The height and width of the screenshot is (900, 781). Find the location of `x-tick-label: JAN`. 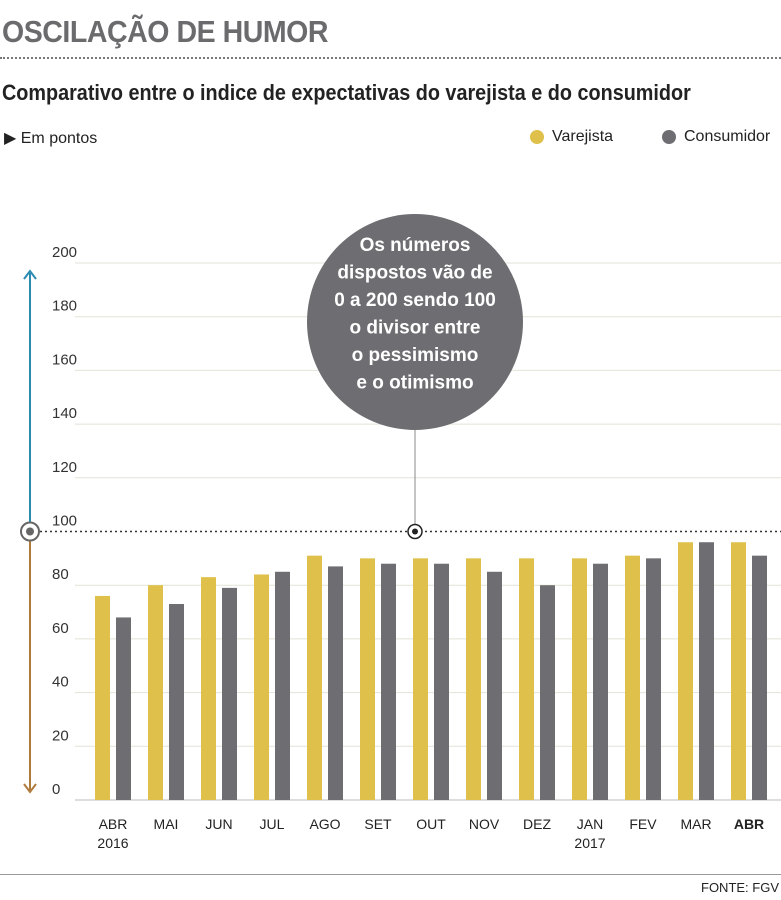

x-tick-label: JAN is located at coordinates (590, 824).